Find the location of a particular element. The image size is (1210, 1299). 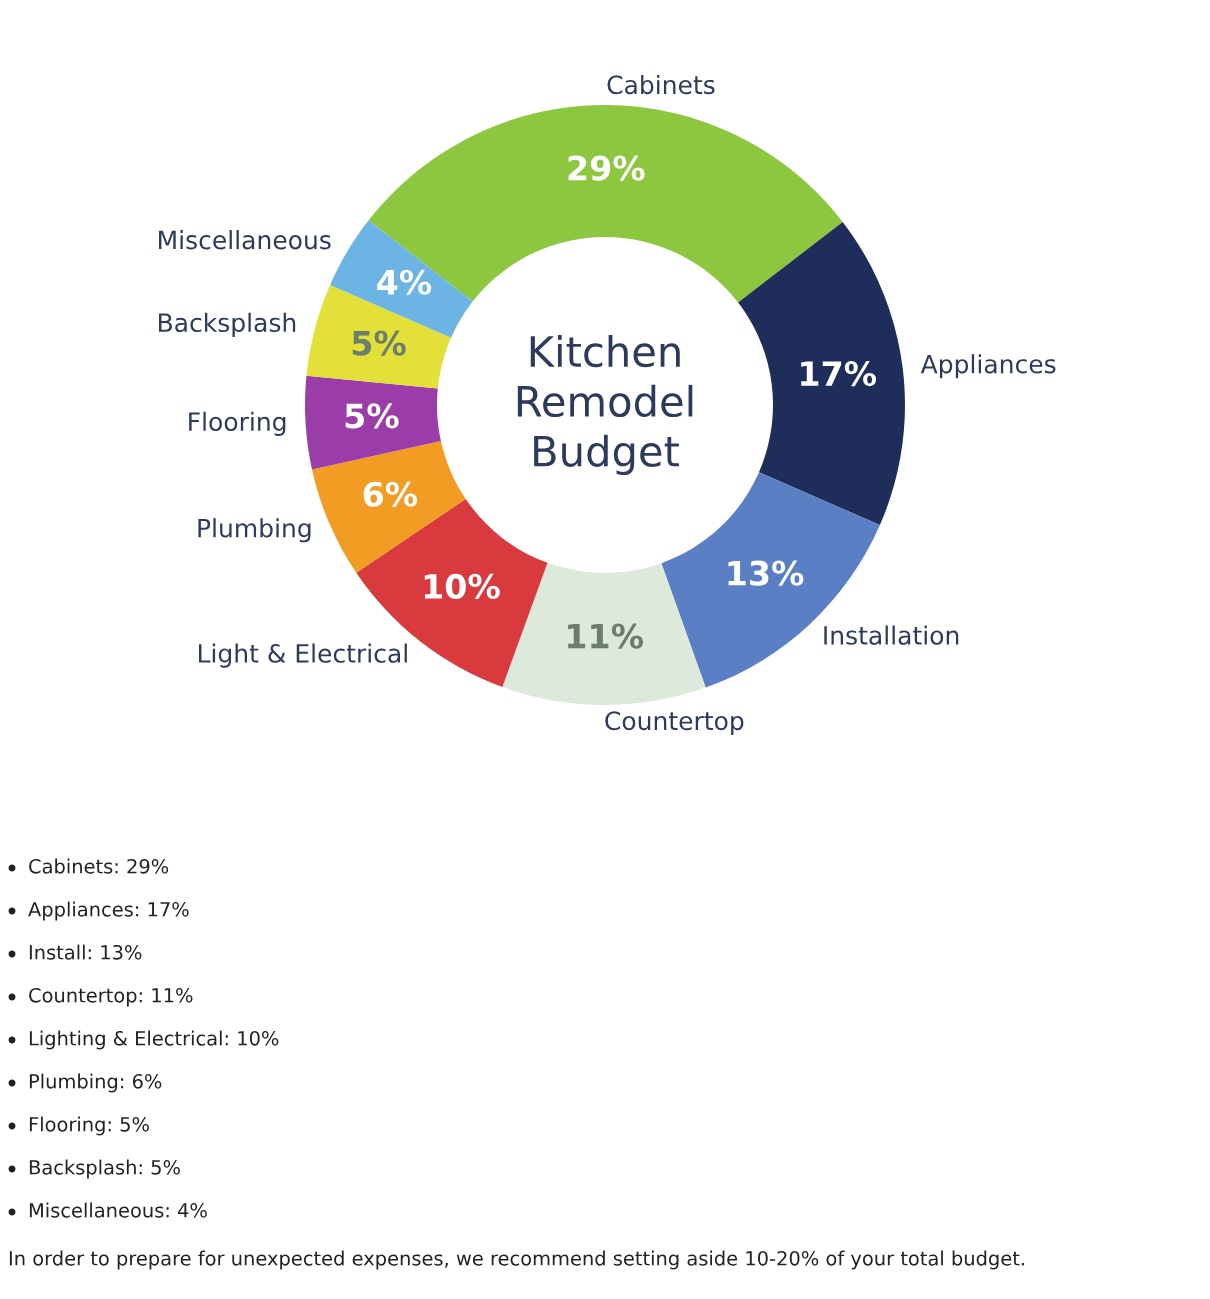

slice-label: Appliances is located at coordinates (988, 366).